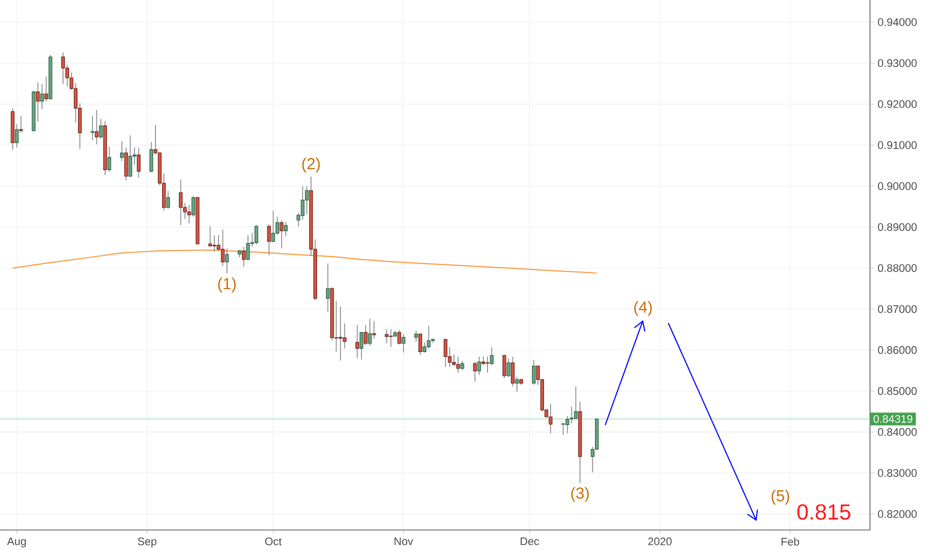  I want to click on y-tick-label: 0.93000, so click(897, 63).